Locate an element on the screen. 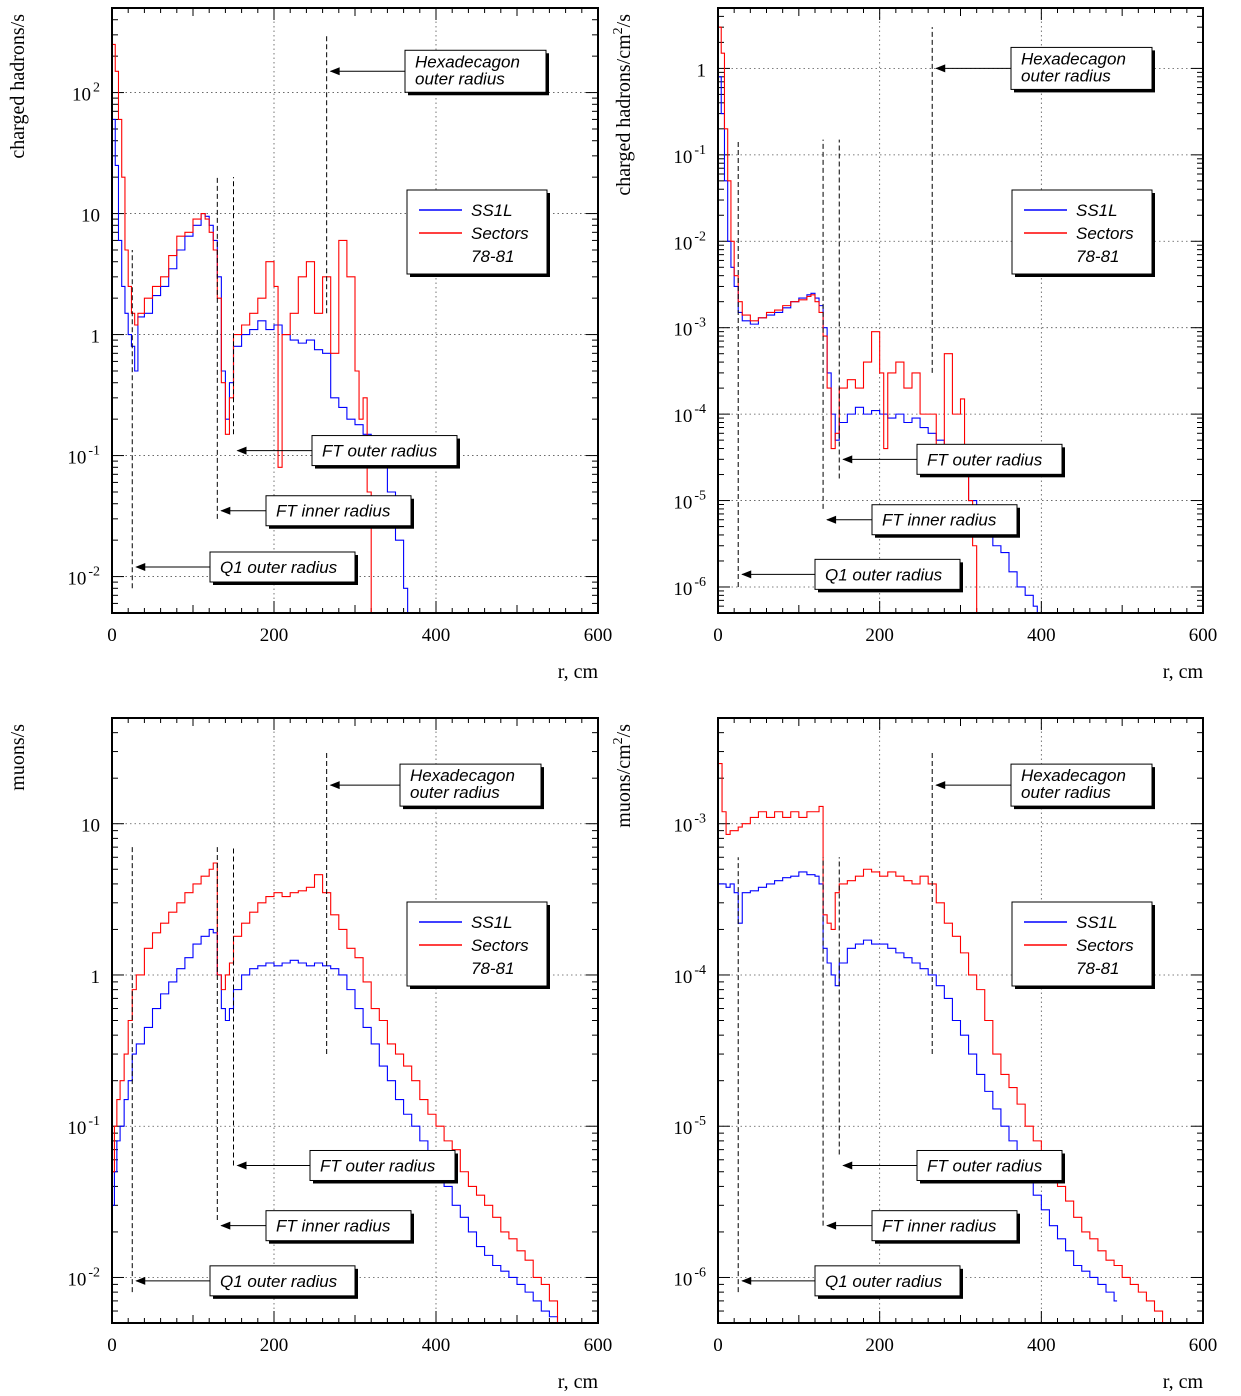  legend-label: SS1L is located at coordinates (1097, 922).